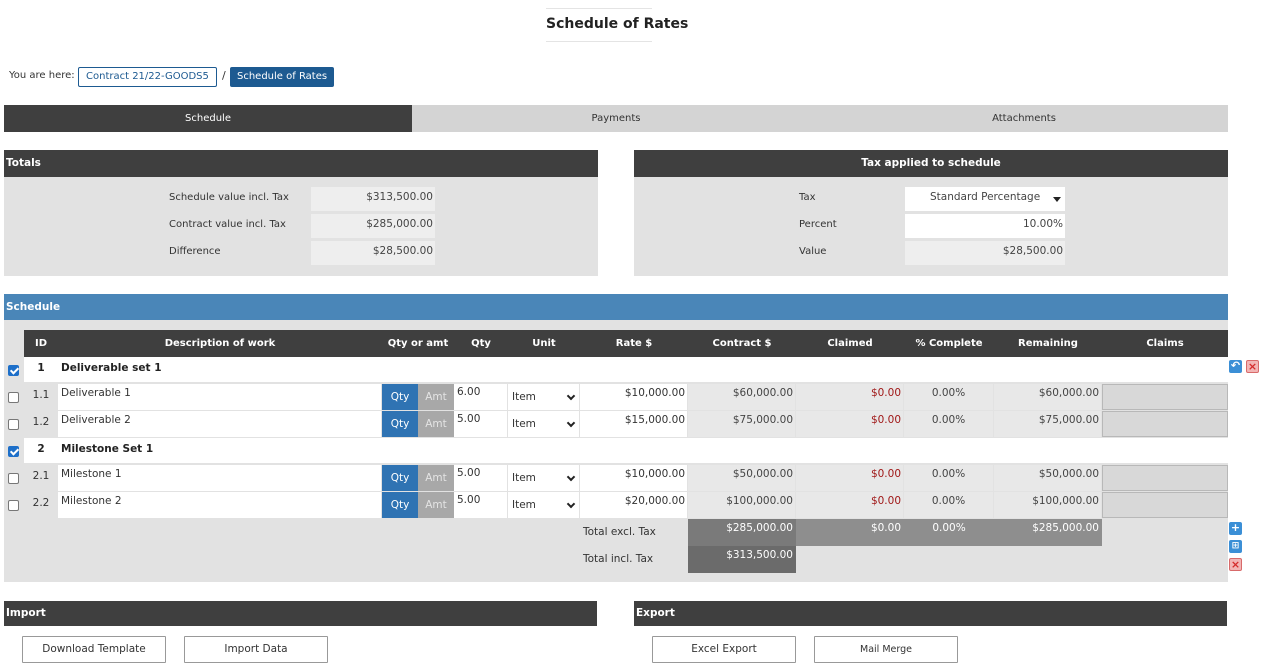 The image size is (1265, 670). What do you see at coordinates (219, 505) in the screenshot?
I see `item-description: Milestone 2` at bounding box center [219, 505].